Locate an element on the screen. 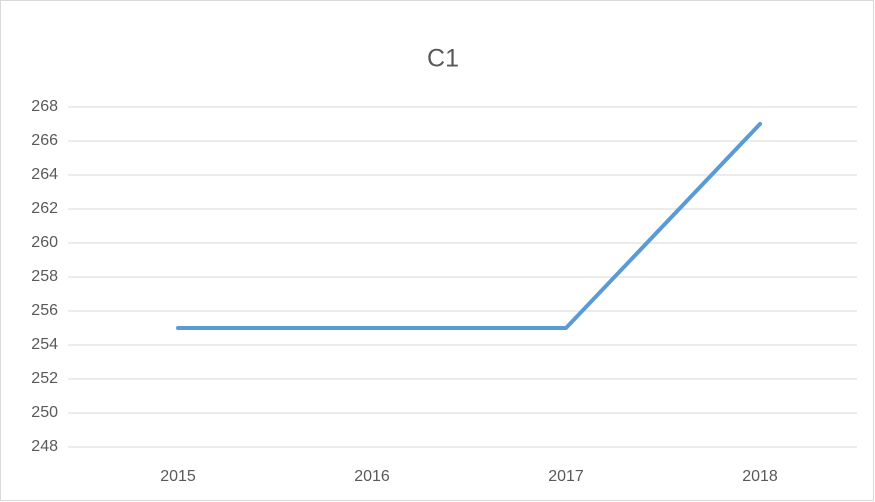 The height and width of the screenshot is (502, 875). y-tick-label: 252 is located at coordinates (44, 378).